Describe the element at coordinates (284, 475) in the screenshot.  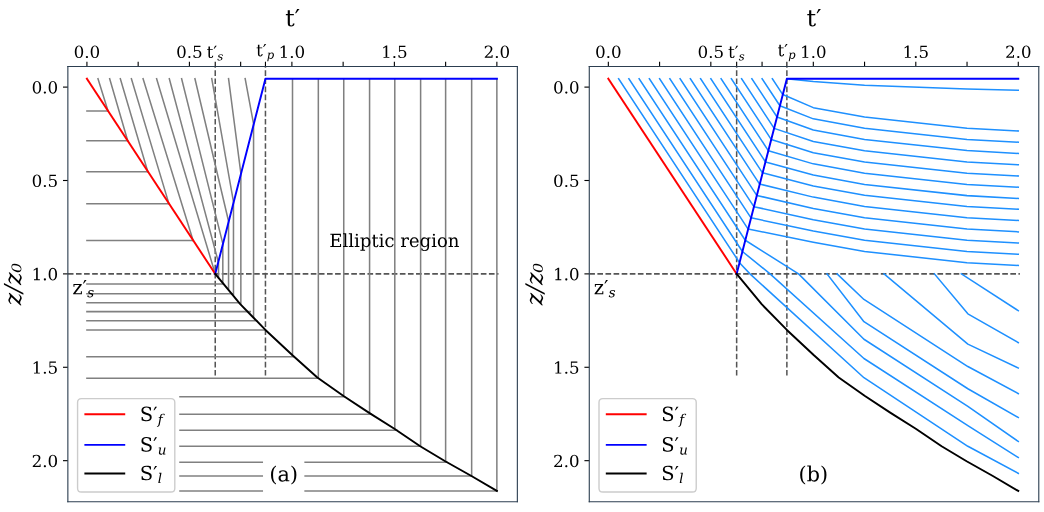
I see `annotation: (a)` at that location.